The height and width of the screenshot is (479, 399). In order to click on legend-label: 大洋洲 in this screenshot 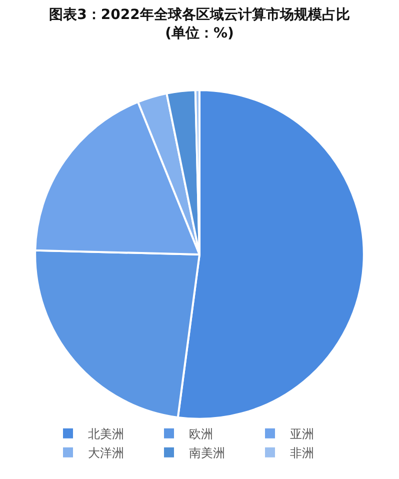, I will do `click(106, 453)`.